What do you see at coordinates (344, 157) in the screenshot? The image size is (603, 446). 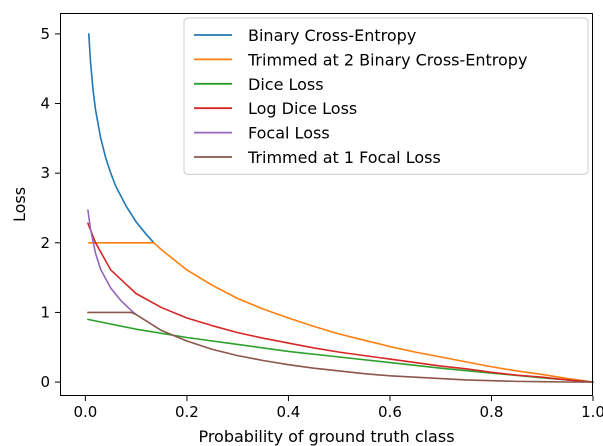 I see `legend-label: Trimmed at 1 Focal Loss` at bounding box center [344, 157].